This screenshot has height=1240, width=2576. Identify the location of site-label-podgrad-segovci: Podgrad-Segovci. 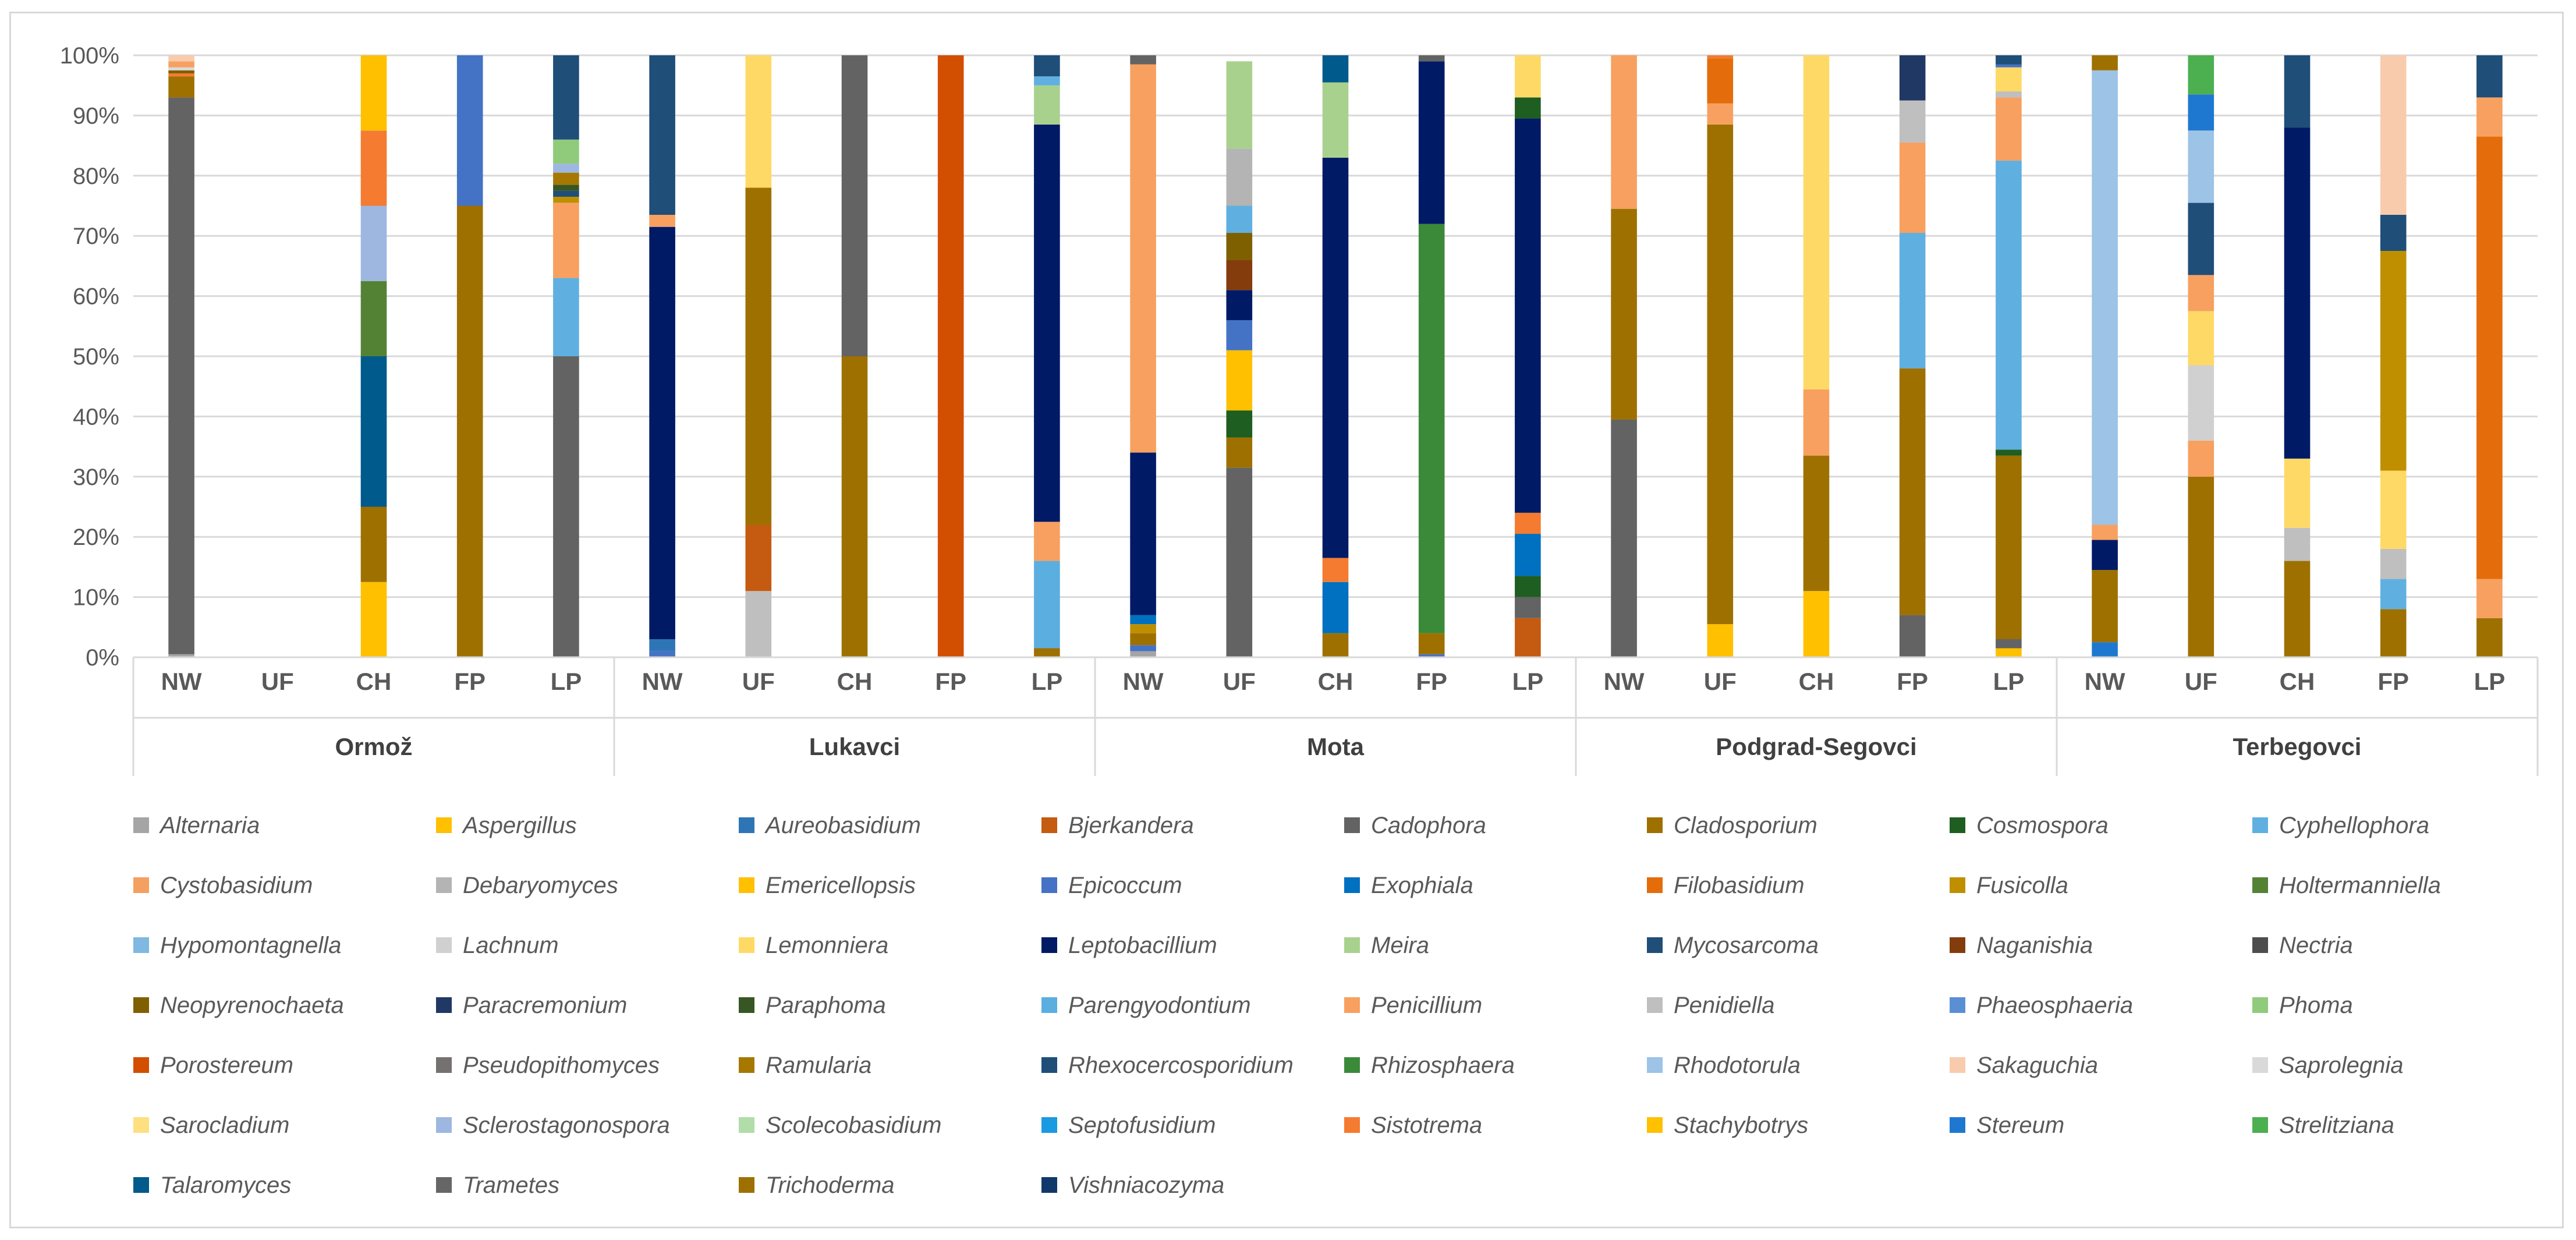
(1816, 746).